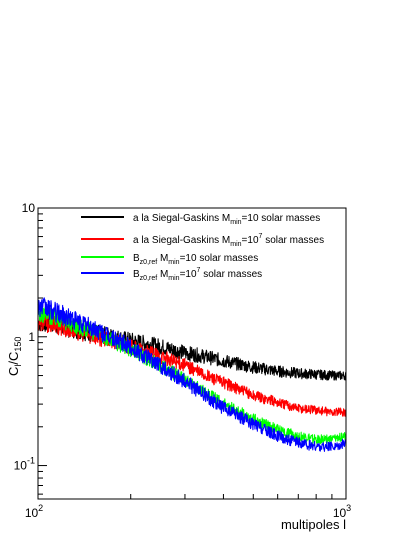 The width and height of the screenshot is (415, 537). I want to click on y-tick-label-2: 10, so click(29, 208).